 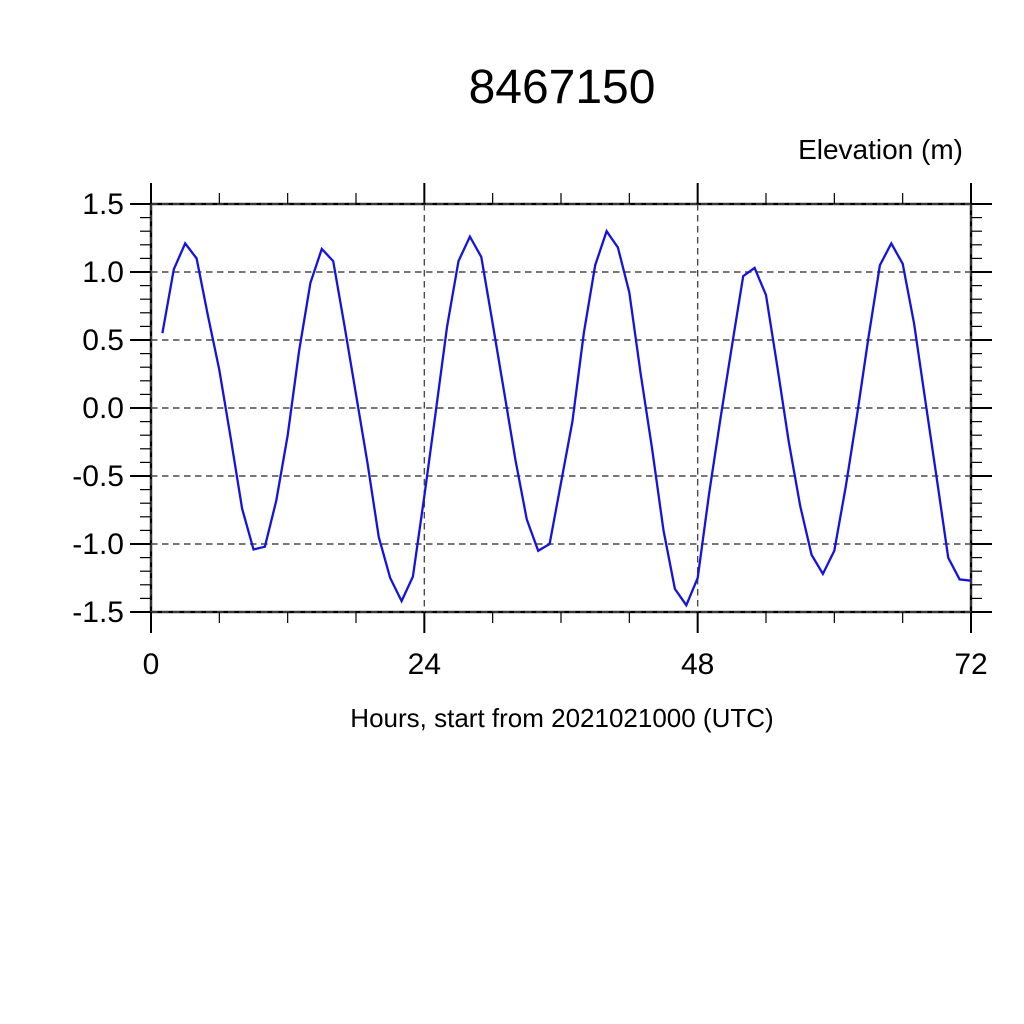 I want to click on y-tick-label: -1.0, so click(x=98, y=544).